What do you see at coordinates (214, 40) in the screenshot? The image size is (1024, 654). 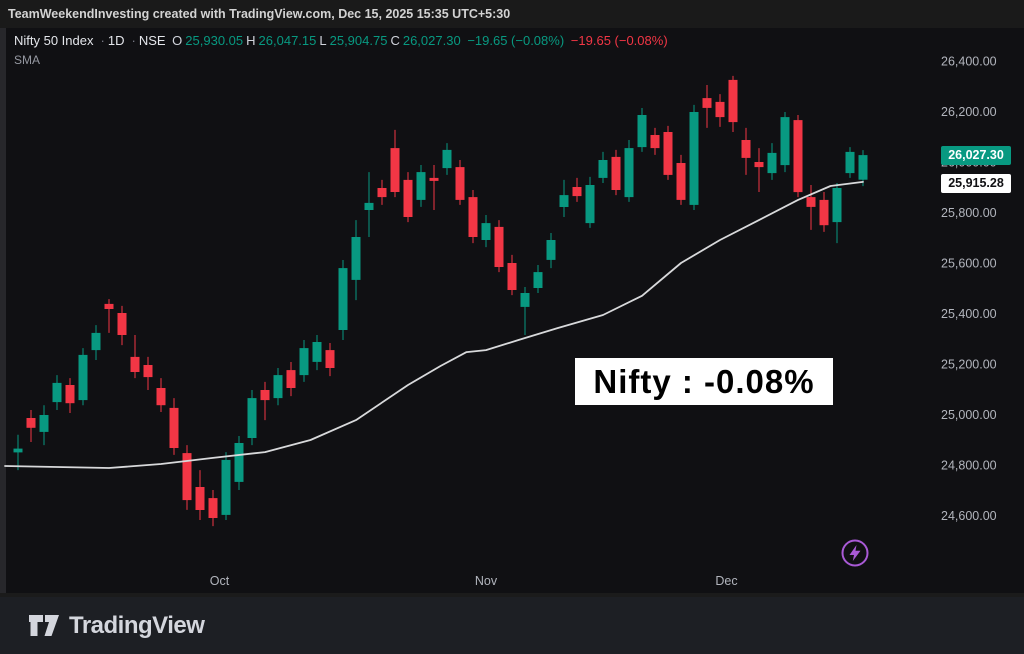 I see `open-value: 25,930.05` at bounding box center [214, 40].